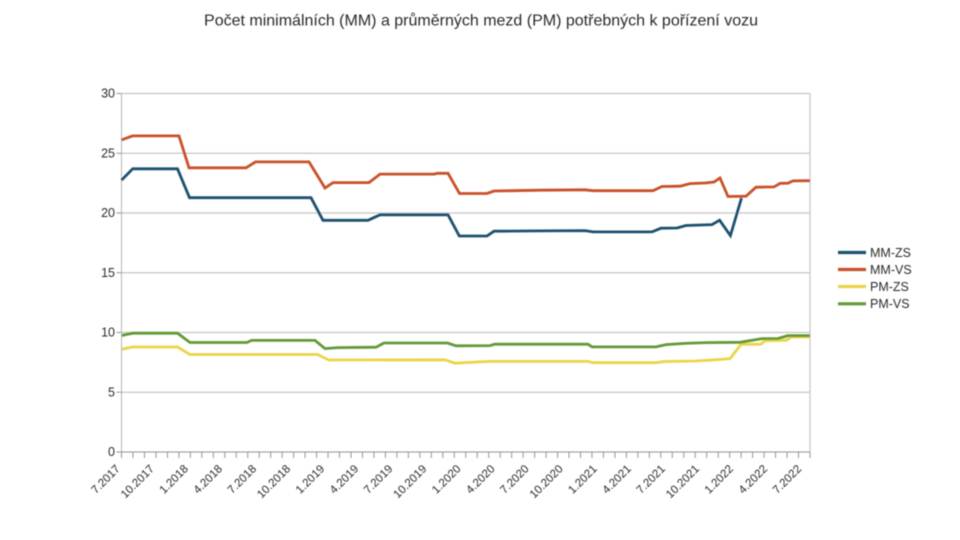  Describe the element at coordinates (111, 452) in the screenshot. I see `svg-text: 0` at that location.